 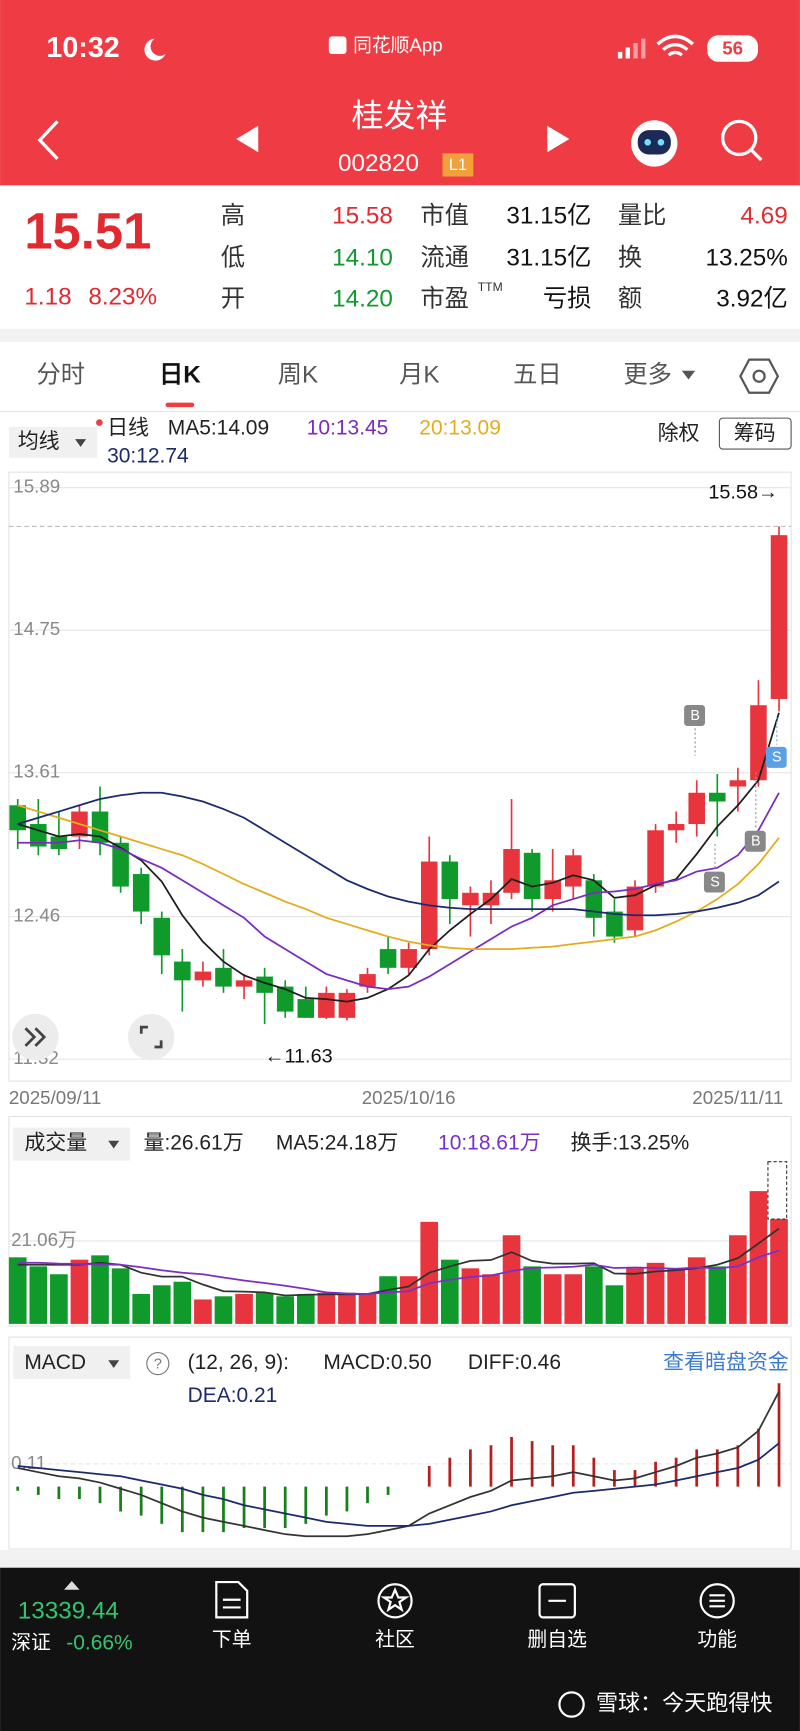 I want to click on indicator: 均线, so click(x=39, y=441).